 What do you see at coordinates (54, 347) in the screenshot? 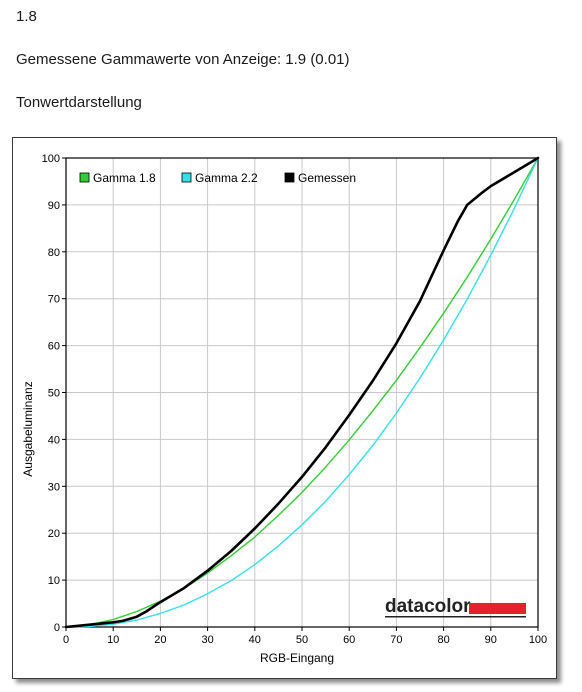
I see `y-tick-label: 60` at bounding box center [54, 347].